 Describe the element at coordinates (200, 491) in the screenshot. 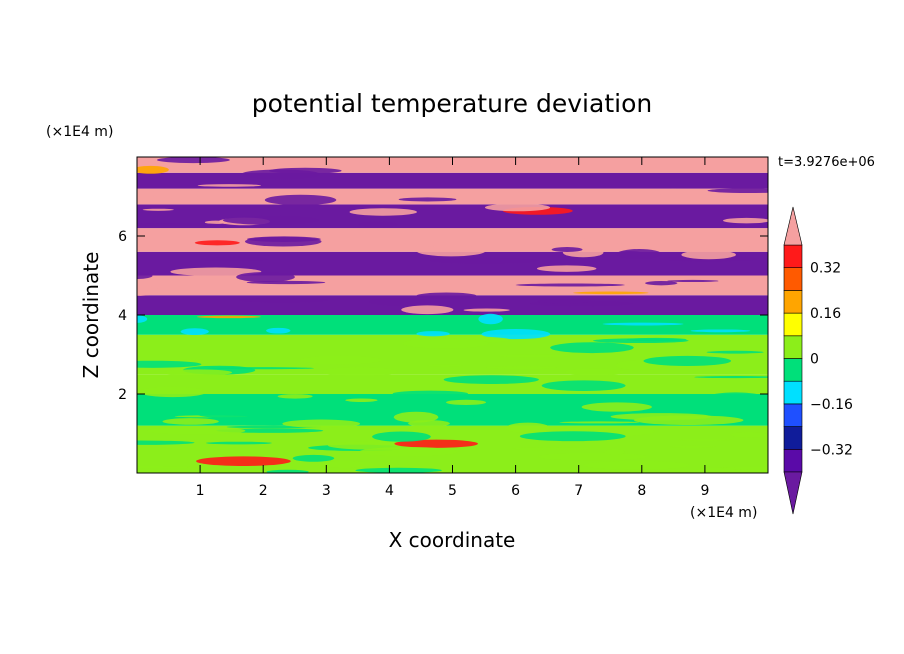

I see `x-tick-label: 1` at that location.